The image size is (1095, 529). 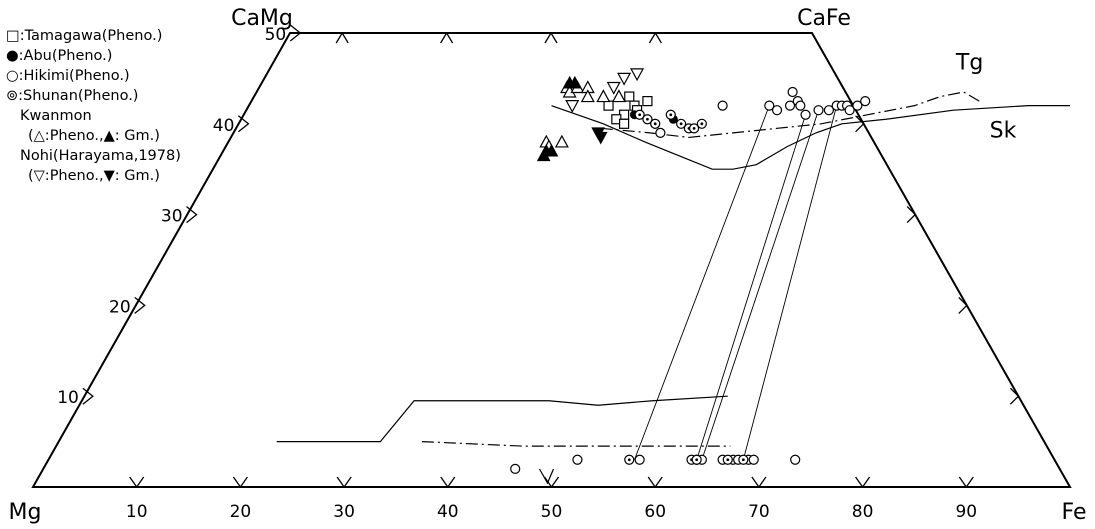 I want to click on corner-label-fe: Fe, so click(x=1074, y=512).